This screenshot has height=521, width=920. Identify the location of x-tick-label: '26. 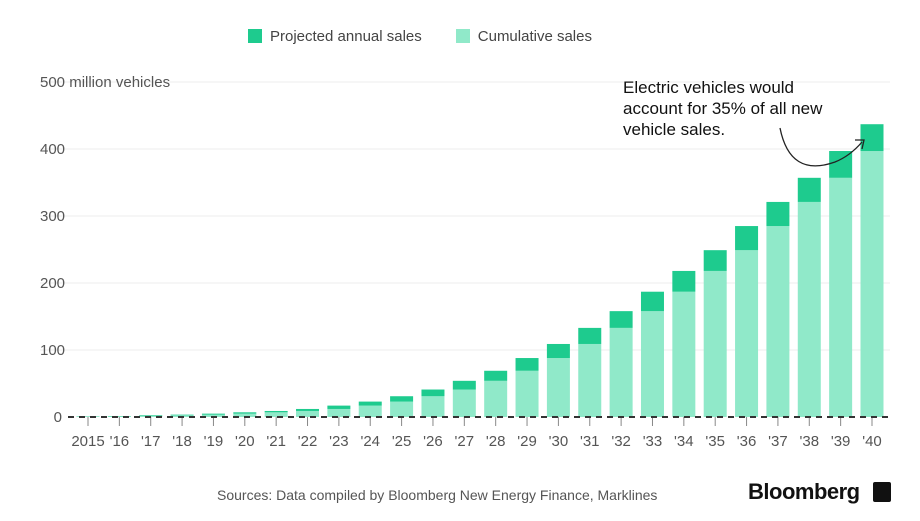
(433, 441).